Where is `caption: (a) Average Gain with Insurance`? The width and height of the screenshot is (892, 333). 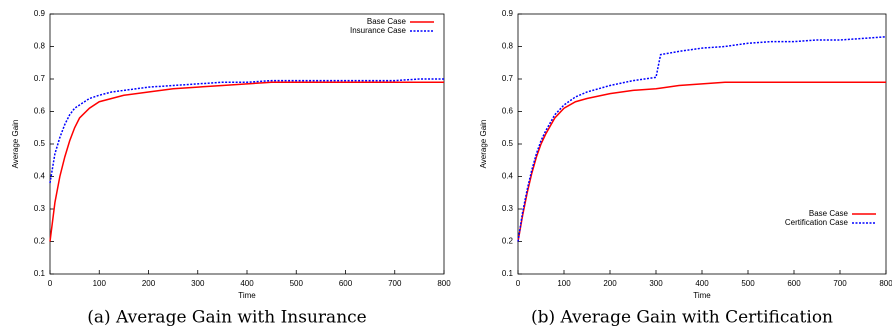 caption: (a) Average Gain with Insurance is located at coordinates (226, 318).